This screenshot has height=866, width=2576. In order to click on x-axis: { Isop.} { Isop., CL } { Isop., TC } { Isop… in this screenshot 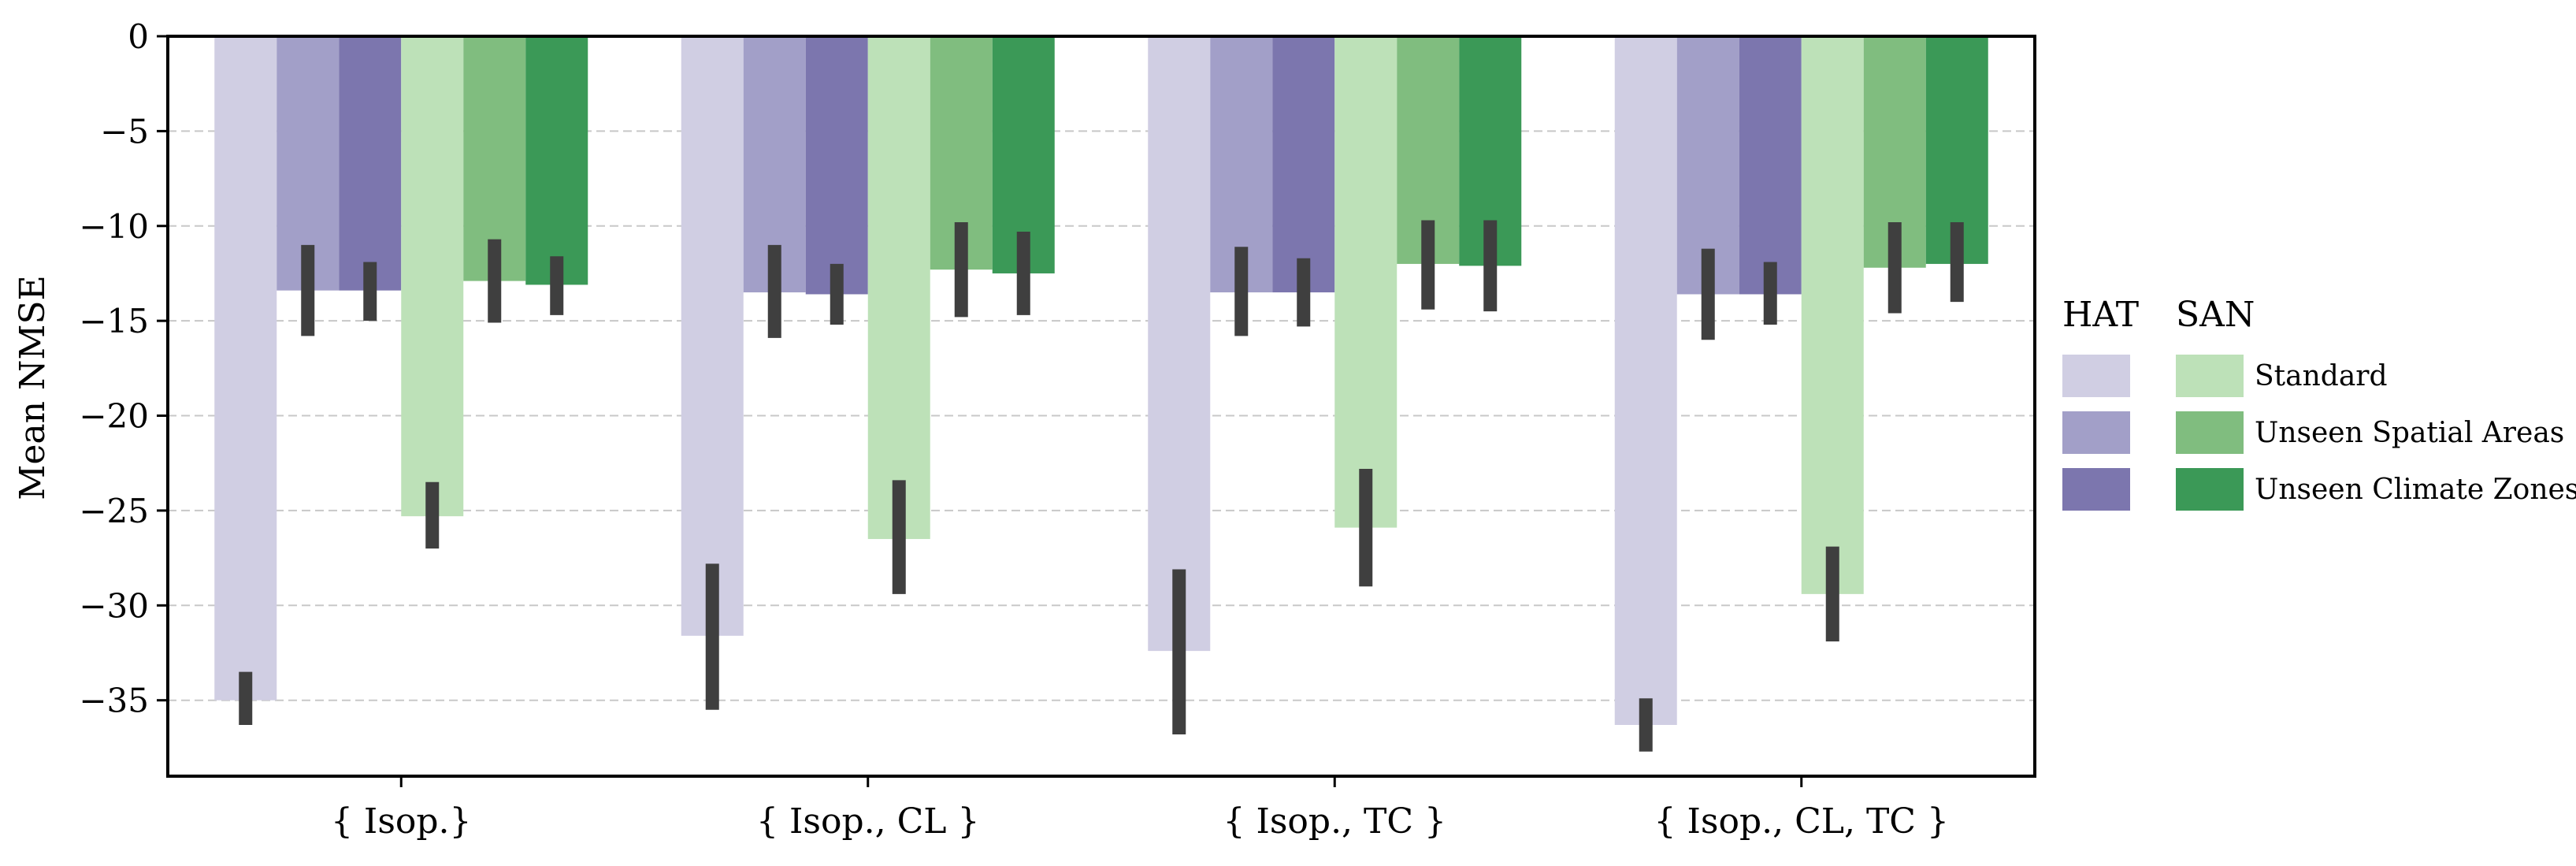, I will do `click(1140, 809)`.